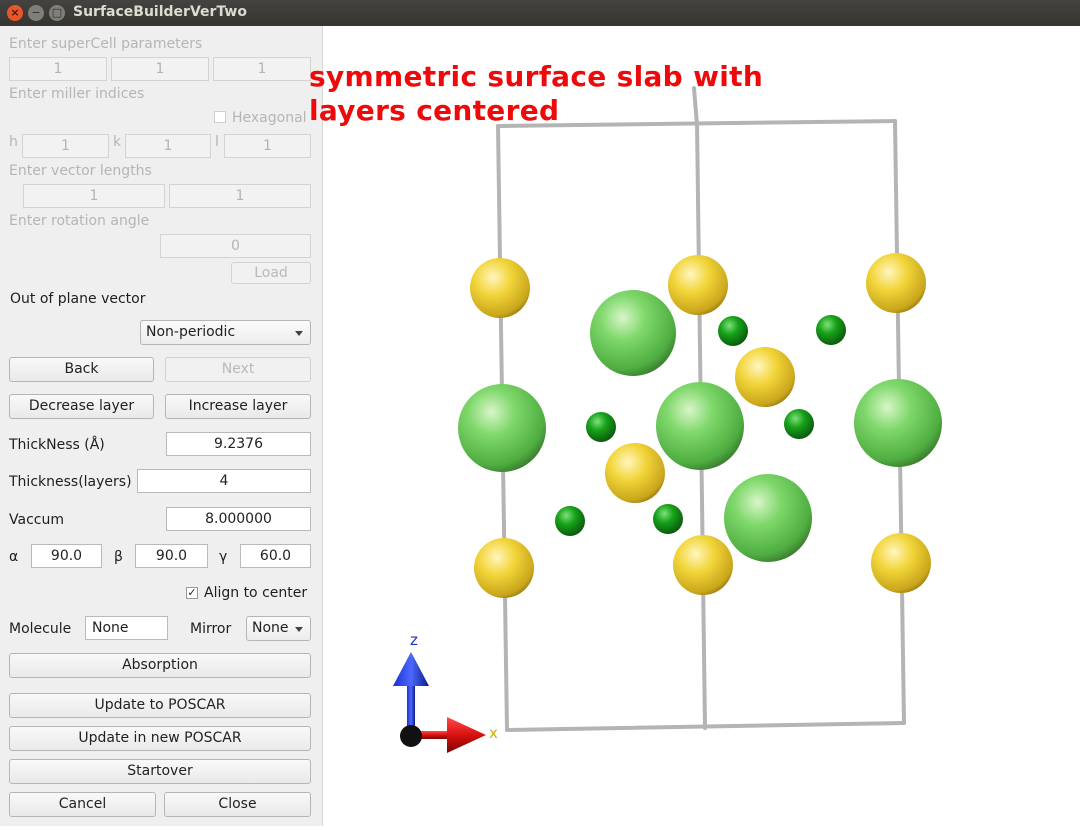 This screenshot has height=830, width=1080. I want to click on window-titlebar: × − □ SurfaceBuilderVerTwo, so click(540, 13).